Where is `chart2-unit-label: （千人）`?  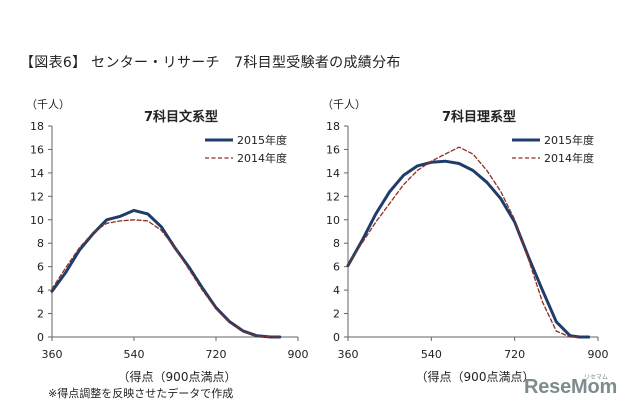
chart2-unit-label: （千人） is located at coordinates (344, 104).